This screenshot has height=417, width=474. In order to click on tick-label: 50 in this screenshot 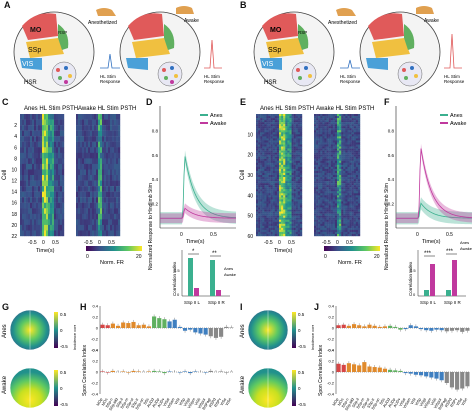, I will do `click(250, 217)`.